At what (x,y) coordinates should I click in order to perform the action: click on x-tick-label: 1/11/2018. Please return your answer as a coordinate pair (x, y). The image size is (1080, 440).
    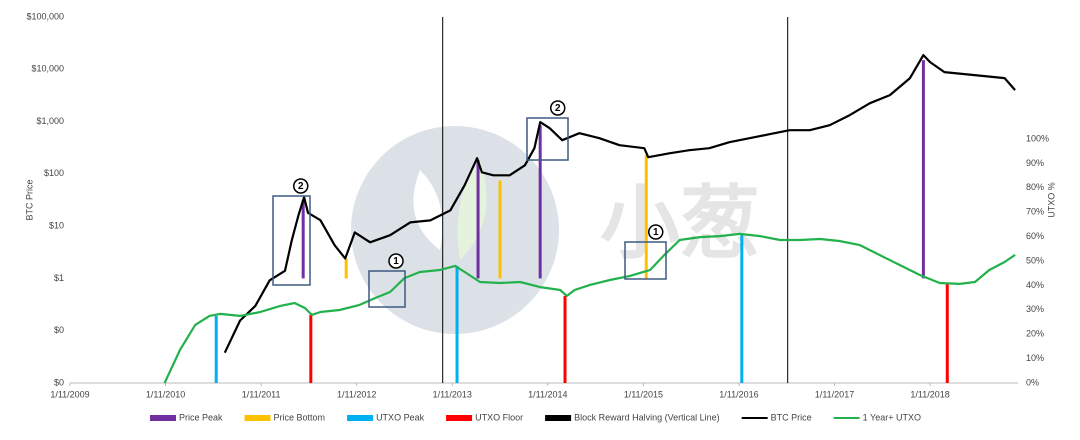
    Looking at the image, I should click on (929, 394).